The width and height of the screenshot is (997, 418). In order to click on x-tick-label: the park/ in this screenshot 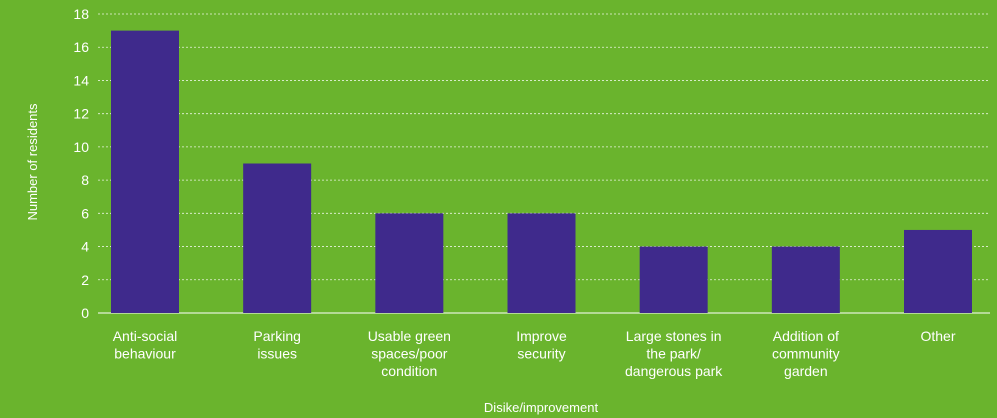, I will do `click(673, 354)`.